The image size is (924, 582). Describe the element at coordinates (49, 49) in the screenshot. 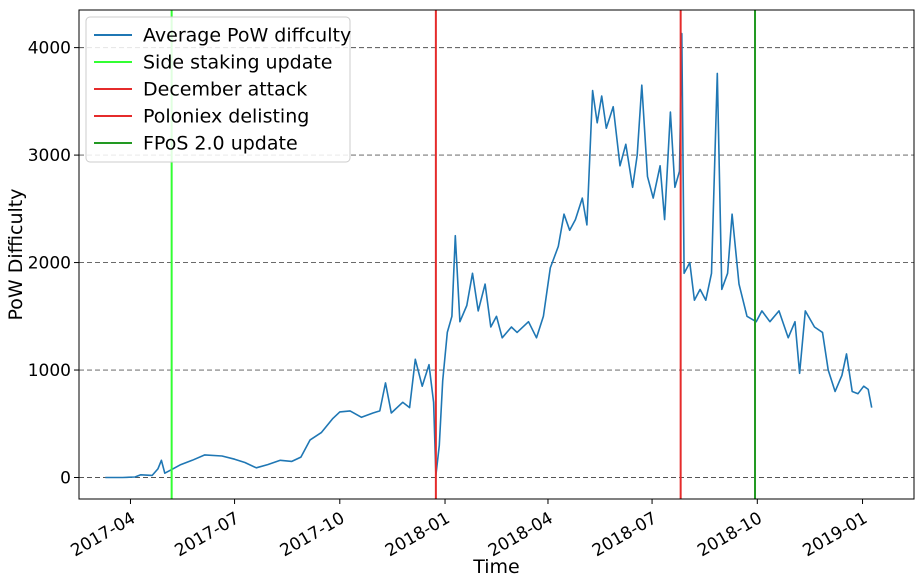

I see `y-tick-label: 4000` at that location.